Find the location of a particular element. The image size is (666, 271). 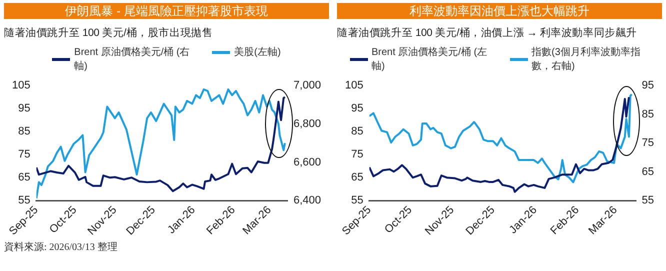

y2-tick-label: 7,000 is located at coordinates (307, 86).